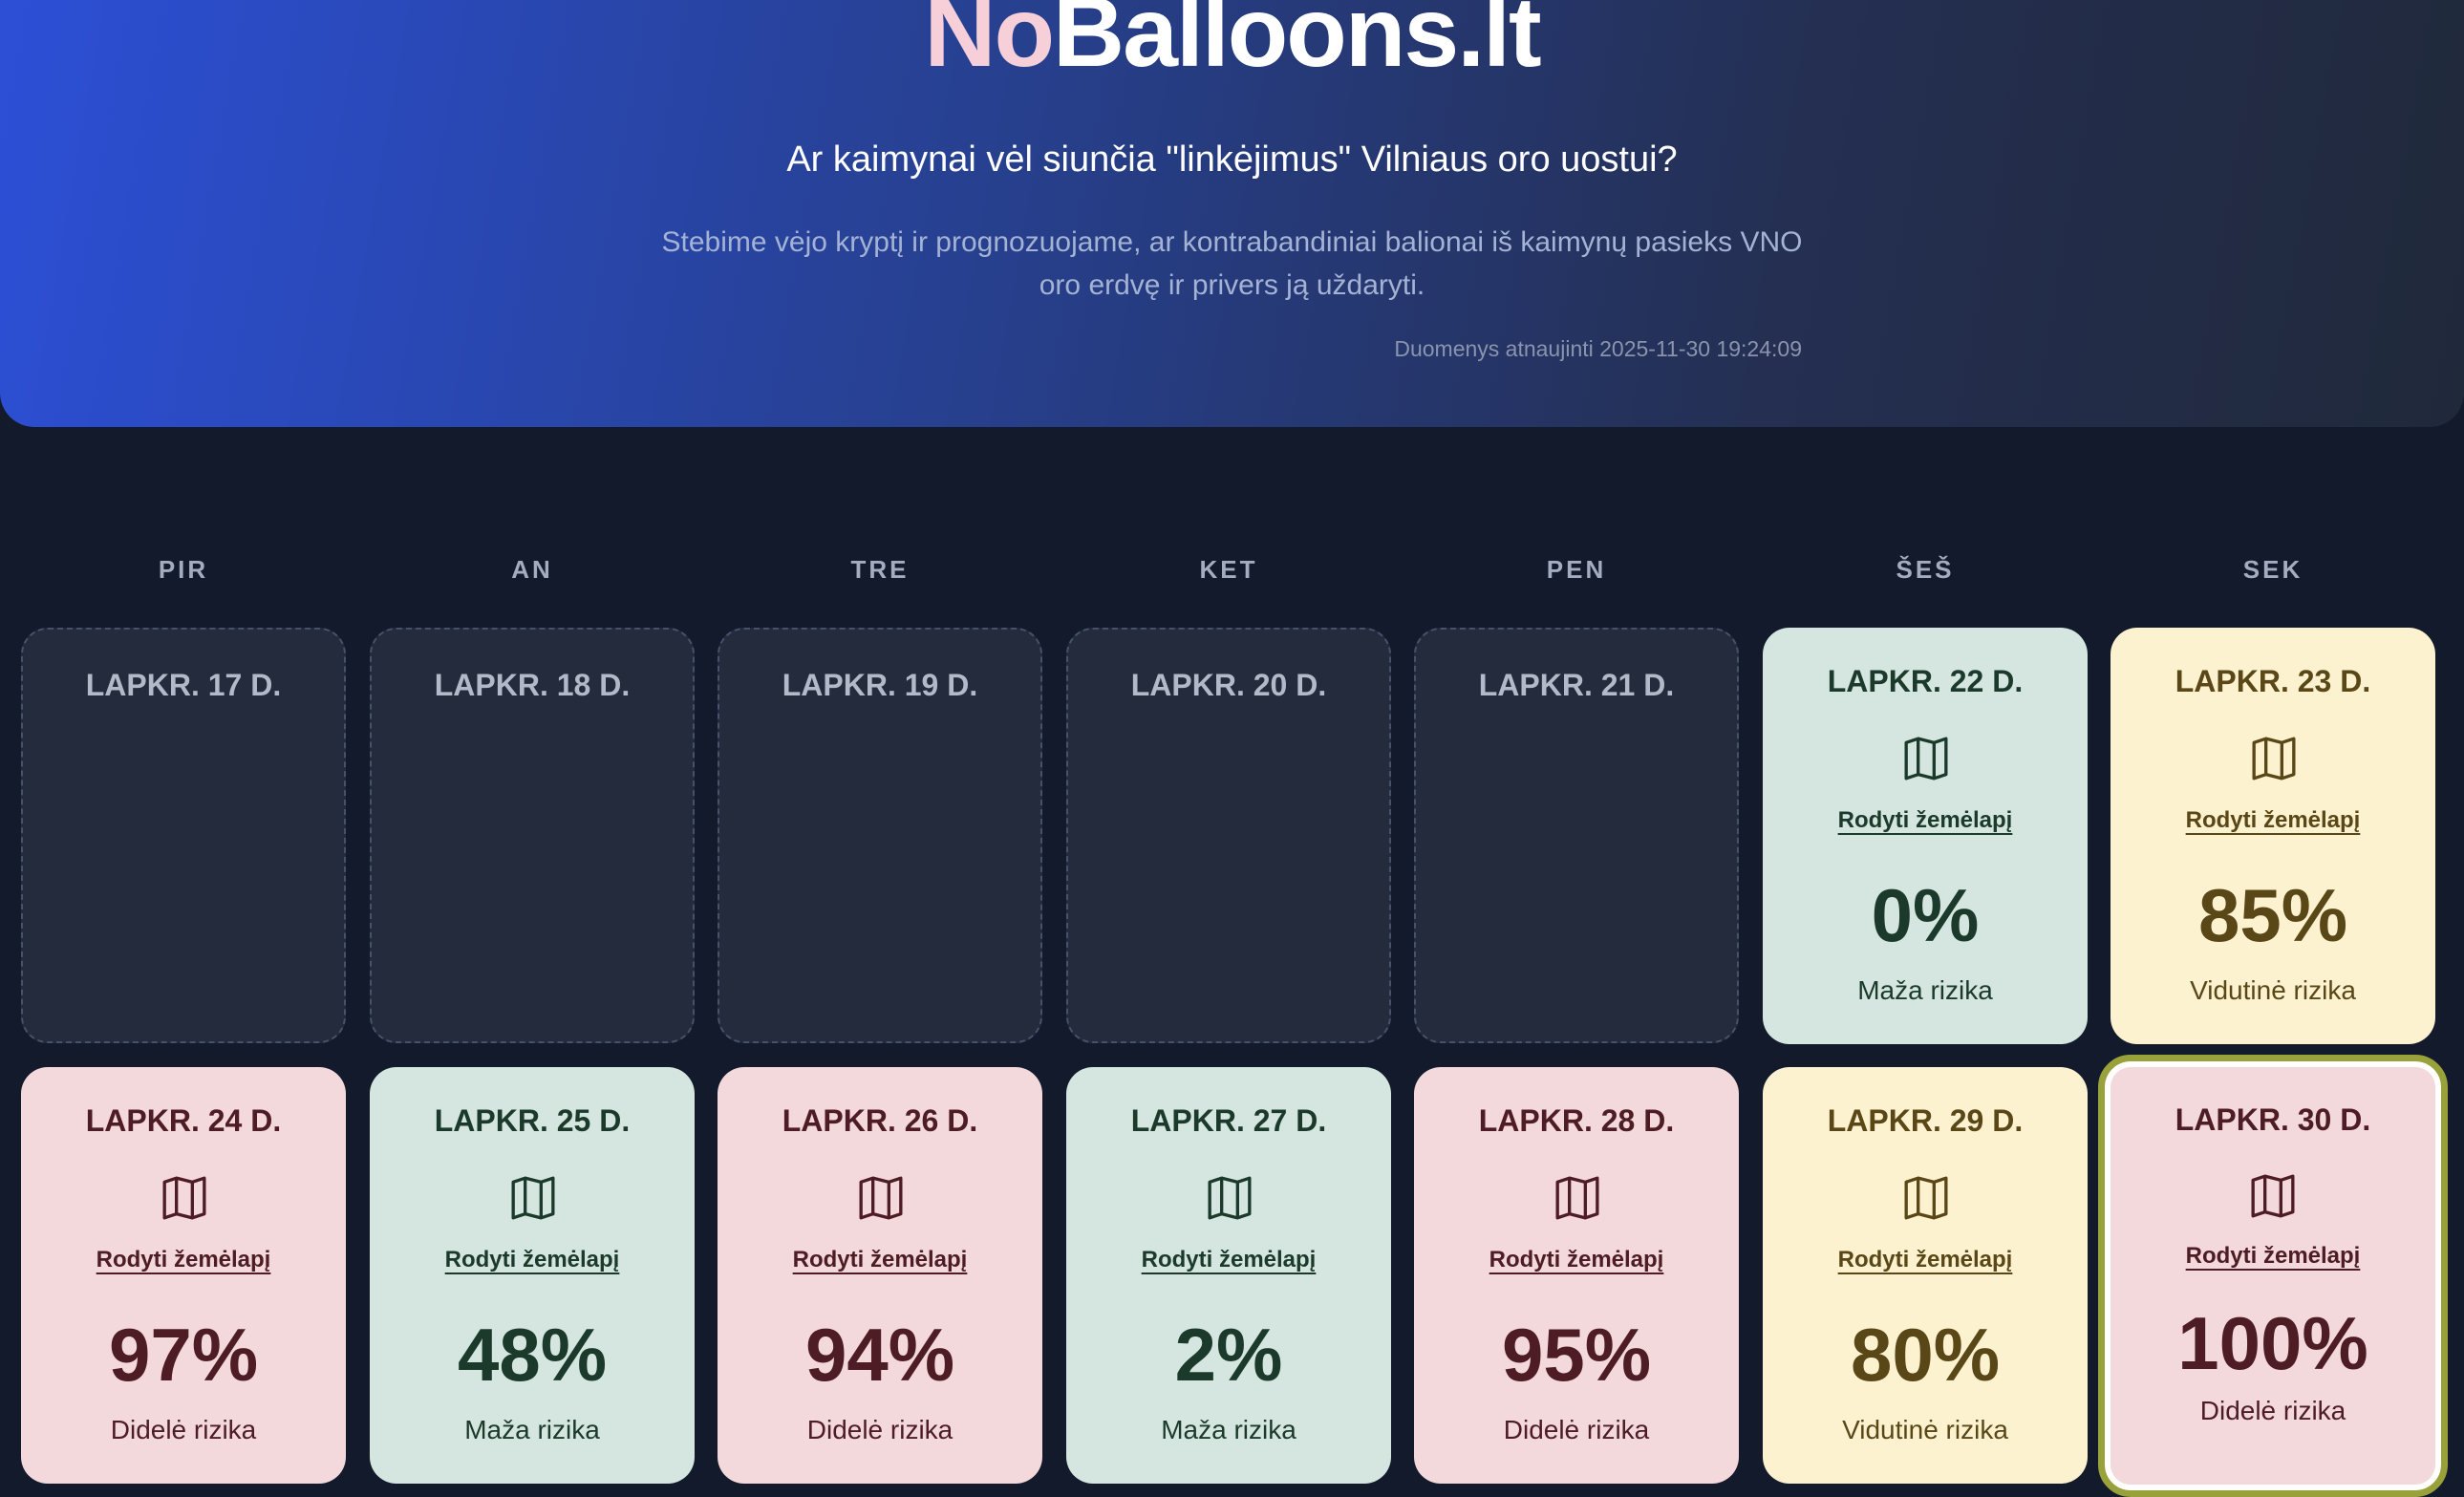 The image size is (2464, 1497). I want to click on day-cell-empty: LAPKR. 17 D., so click(183, 835).